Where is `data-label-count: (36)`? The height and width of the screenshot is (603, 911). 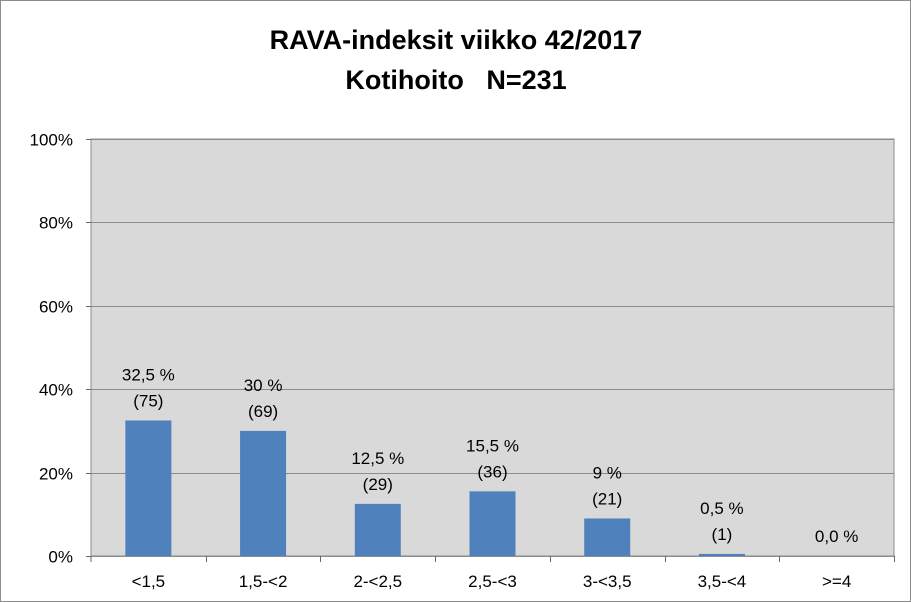
data-label-count: (36) is located at coordinates (492, 471).